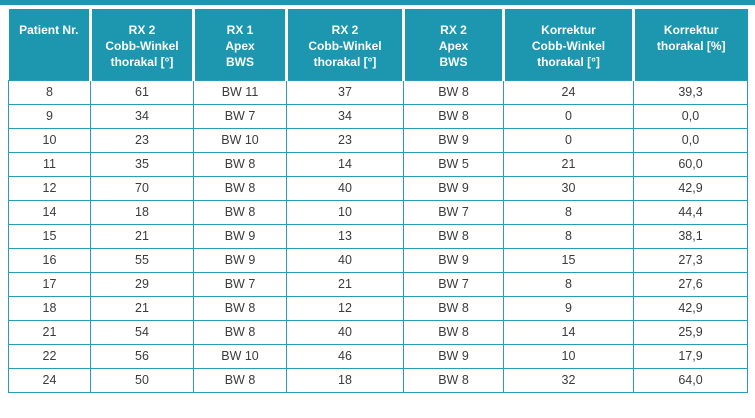 Image resolution: width=755 pixels, height=418 pixels. Describe the element at coordinates (49, 116) in the screenshot. I see `cell-patient-nr: 9` at that location.